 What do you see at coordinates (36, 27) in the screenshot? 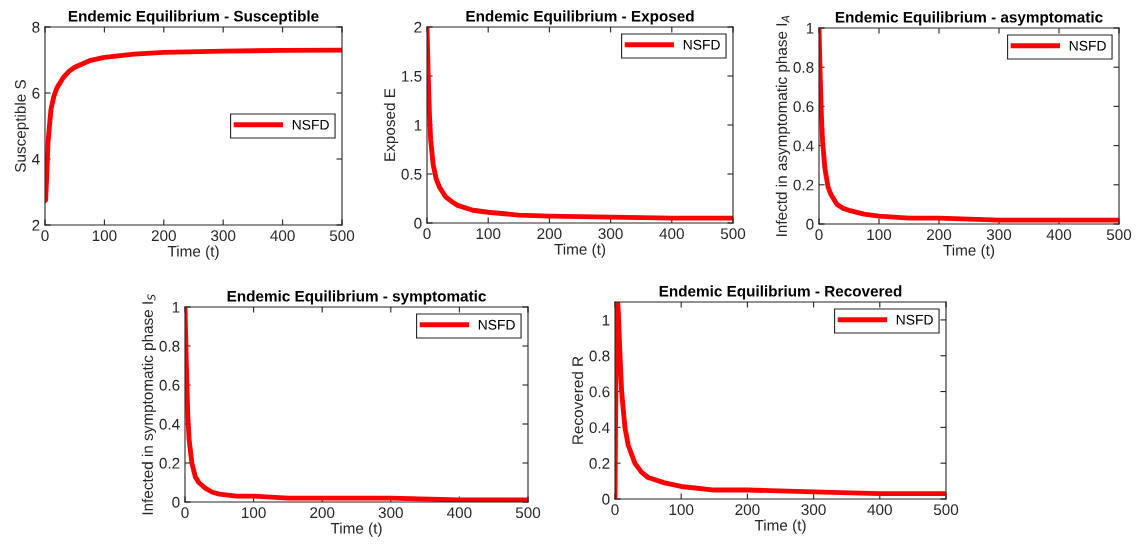
I see `y-tick-label: 8` at bounding box center [36, 27].